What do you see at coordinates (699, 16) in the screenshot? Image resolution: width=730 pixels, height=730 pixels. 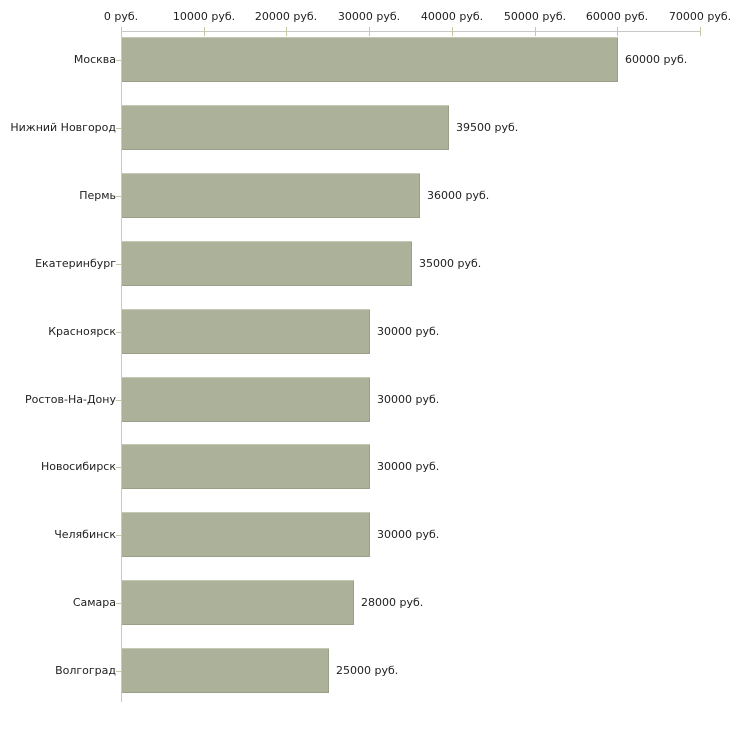 I see `x-axis-tick-label: 70000 руб.` at bounding box center [699, 16].